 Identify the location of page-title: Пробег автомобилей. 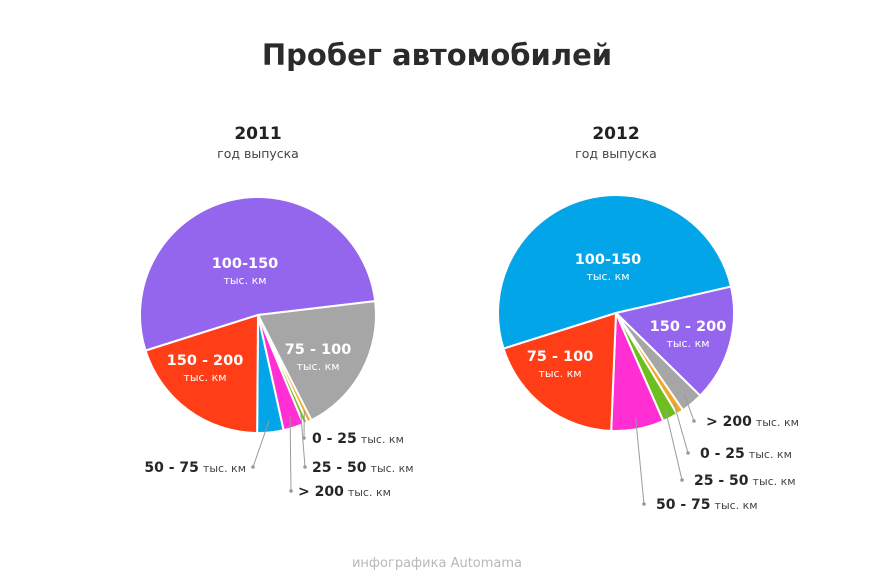
(437, 55).